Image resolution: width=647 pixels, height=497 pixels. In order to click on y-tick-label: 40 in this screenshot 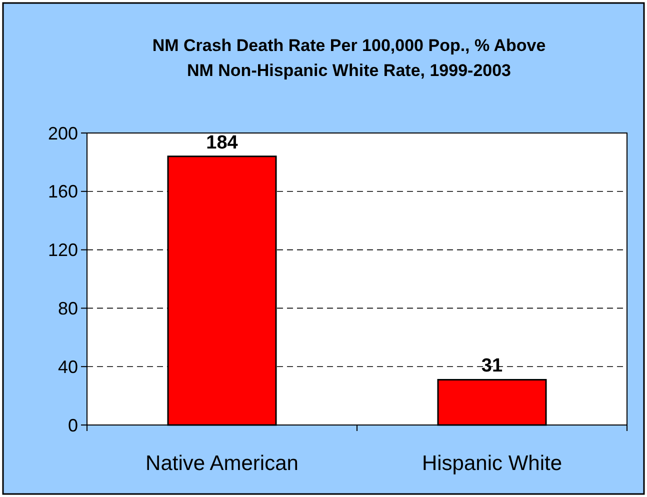, I will do `click(68, 366)`.